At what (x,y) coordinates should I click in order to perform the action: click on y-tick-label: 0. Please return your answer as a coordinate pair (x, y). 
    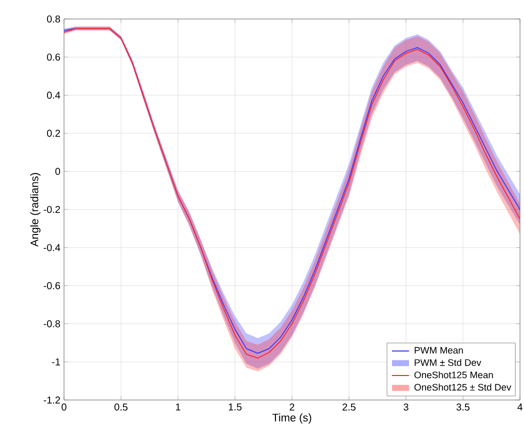
    Looking at the image, I should click on (57, 171).